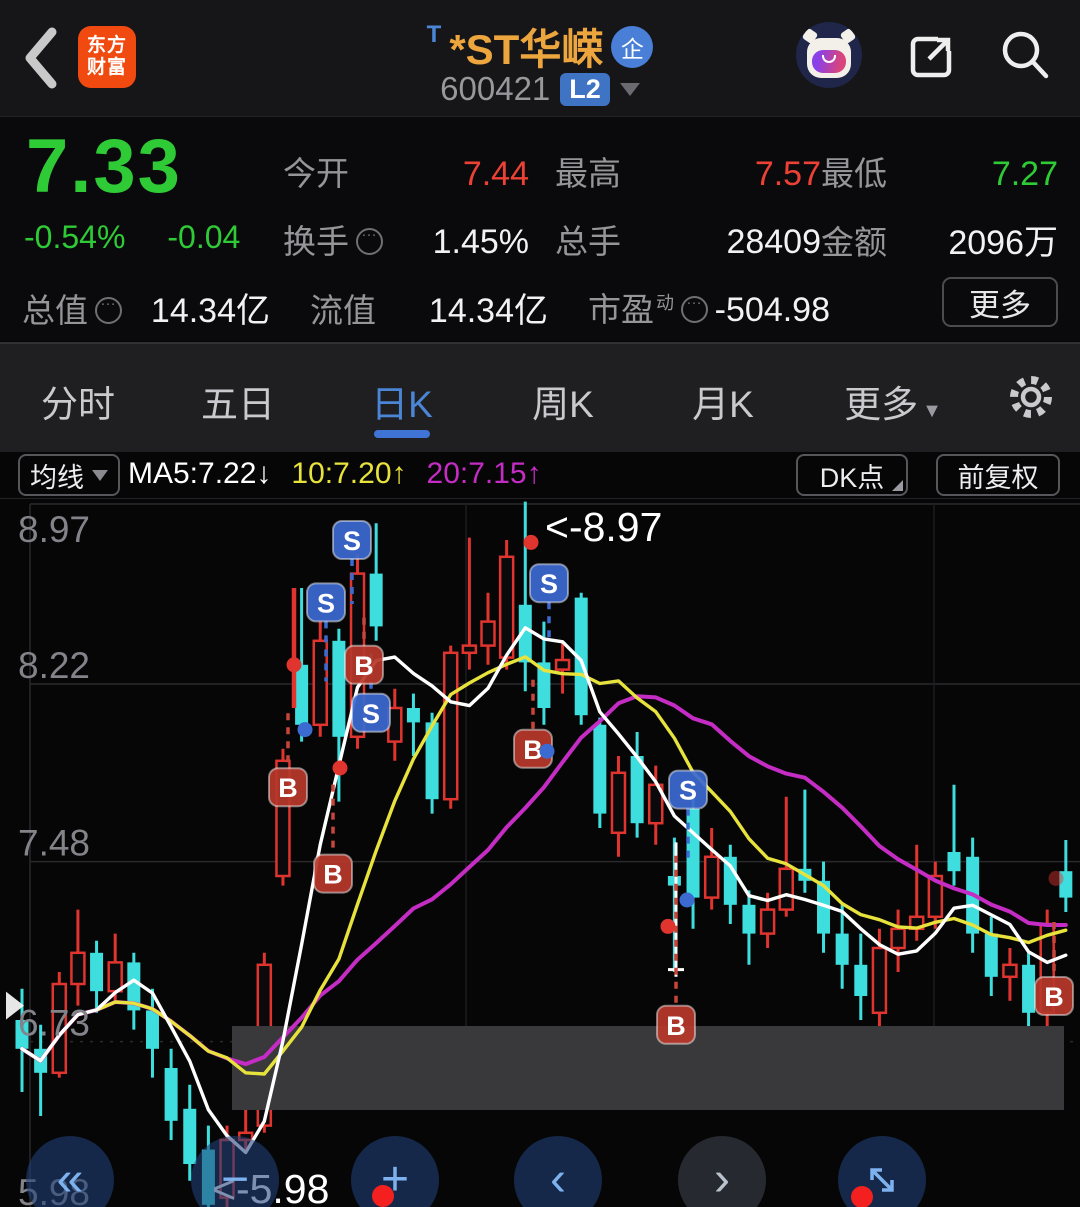 This screenshot has height=1207, width=1080. What do you see at coordinates (316, 173) in the screenshot?
I see `stat-label: 今开` at bounding box center [316, 173].